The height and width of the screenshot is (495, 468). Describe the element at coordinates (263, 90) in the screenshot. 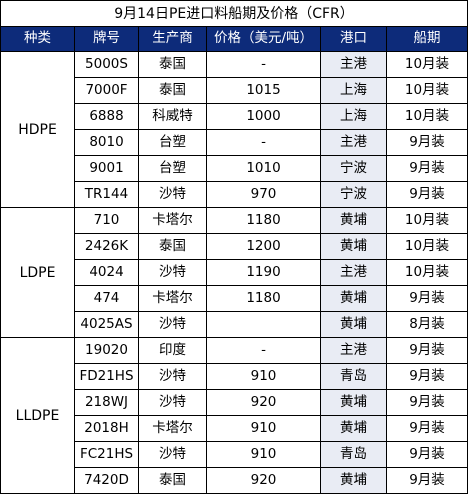

I see `price-cell: 1015` at that location.